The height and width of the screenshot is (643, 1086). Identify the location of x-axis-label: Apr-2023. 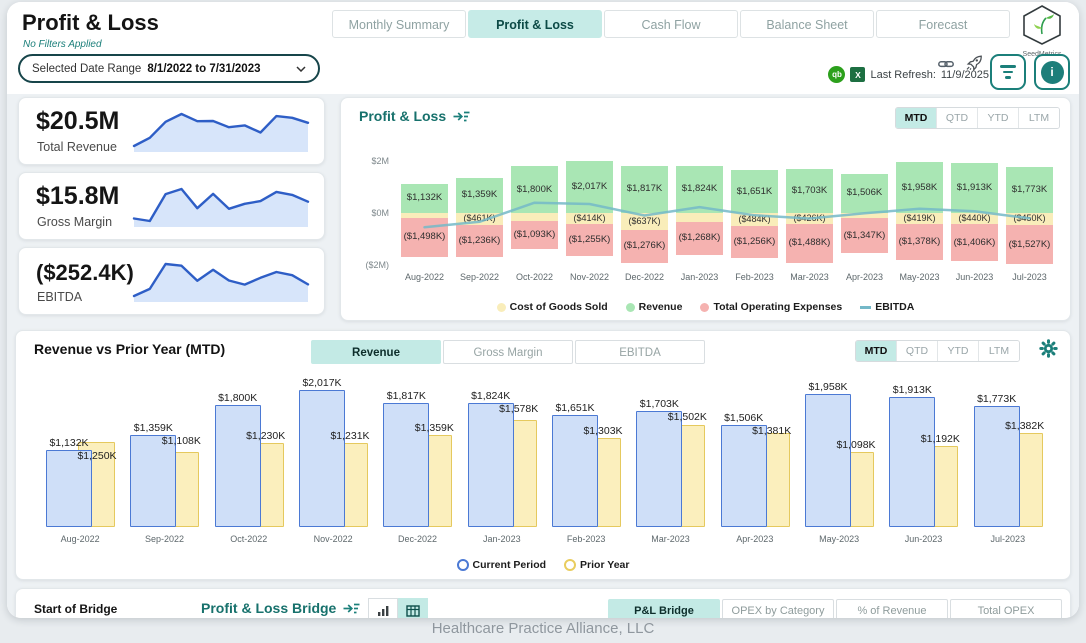
(755, 539).